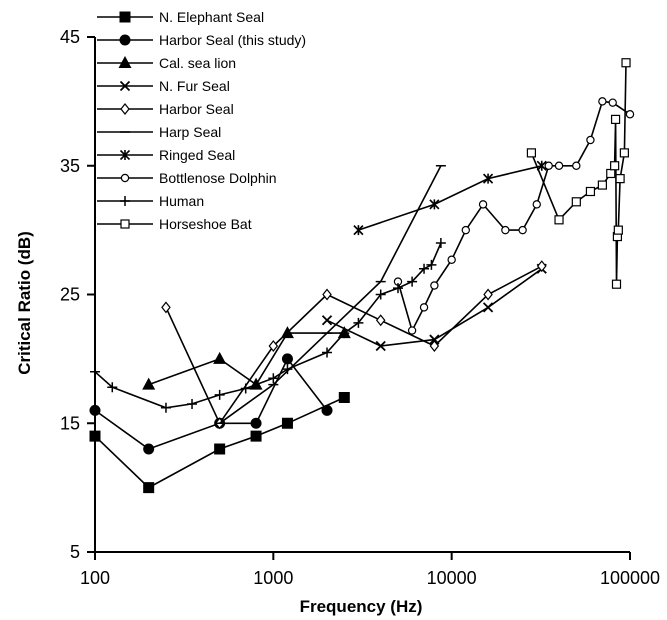  What do you see at coordinates (205, 224) in the screenshot?
I see `legend-label: Horseshoe Bat` at bounding box center [205, 224].